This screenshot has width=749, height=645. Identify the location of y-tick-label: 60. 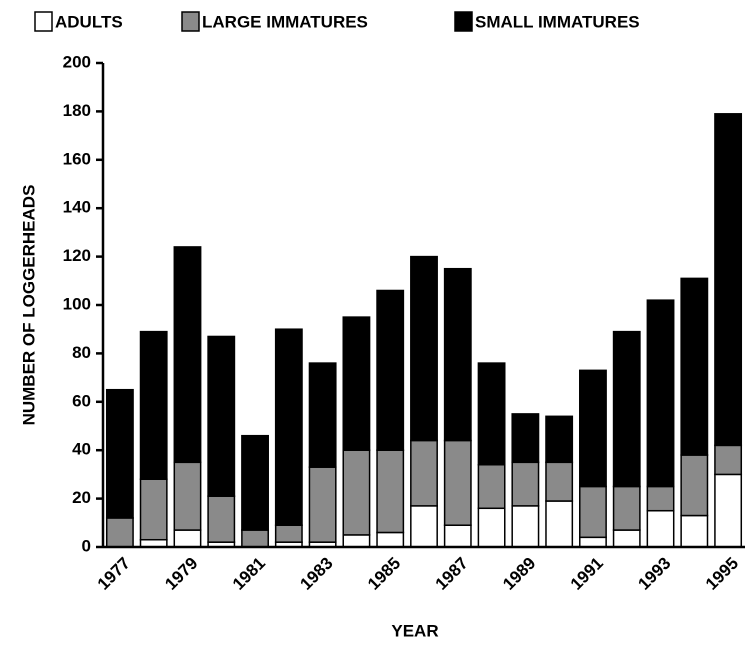
(81, 400).